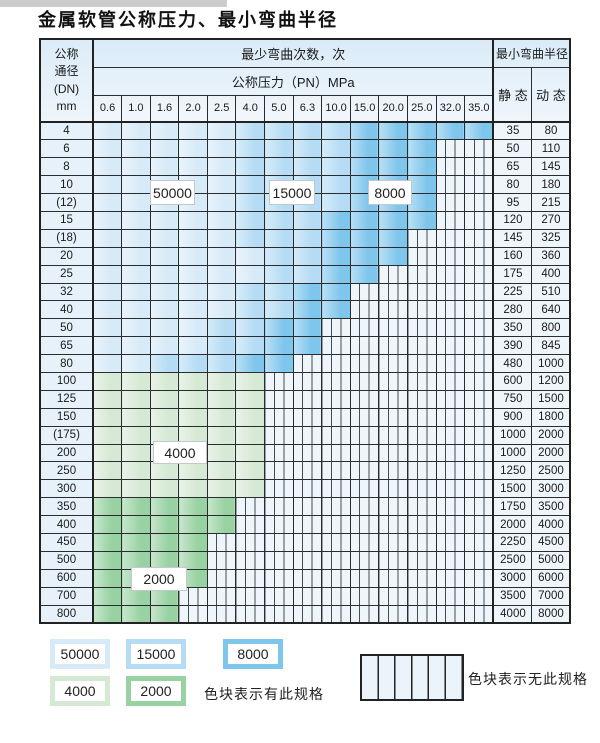  I want to click on table-row: (175) 1000 2000, so click(305, 435).